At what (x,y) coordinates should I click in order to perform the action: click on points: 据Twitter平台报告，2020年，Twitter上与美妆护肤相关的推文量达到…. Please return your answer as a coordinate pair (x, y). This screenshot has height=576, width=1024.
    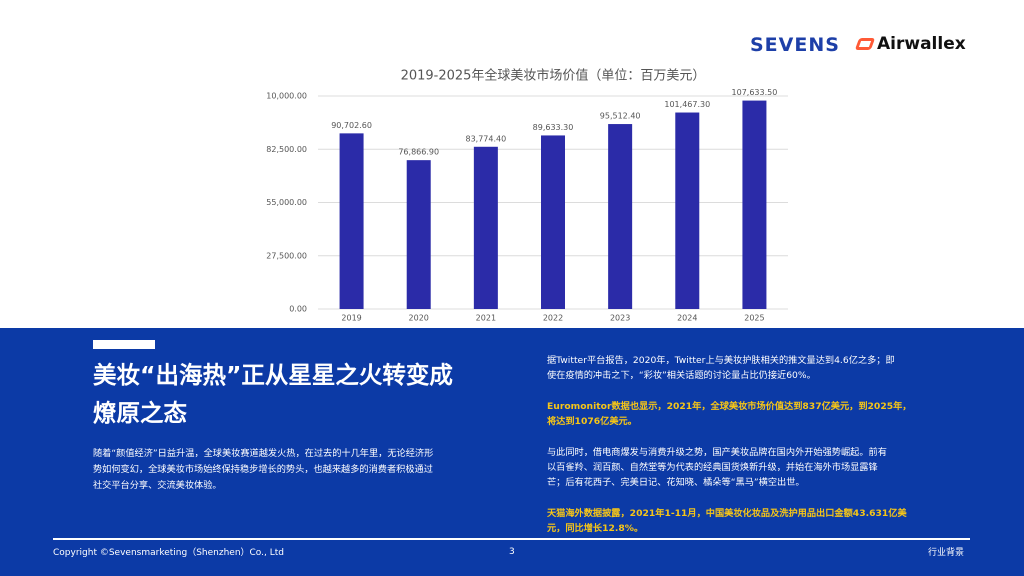
    Looking at the image, I should click on (729, 444).